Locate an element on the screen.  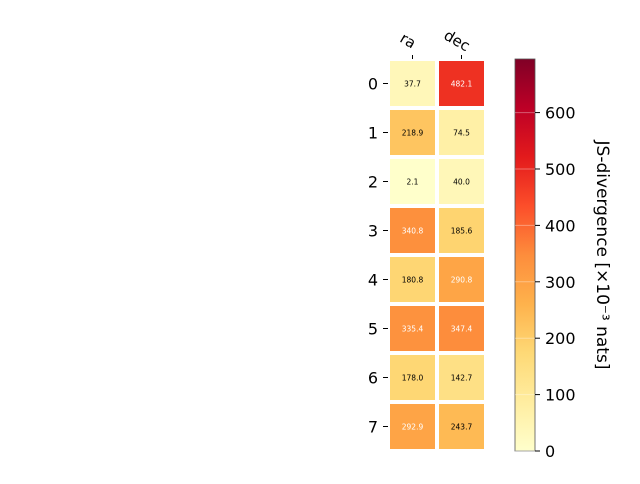
colorbar-tick-label: 100 is located at coordinates (560, 395).